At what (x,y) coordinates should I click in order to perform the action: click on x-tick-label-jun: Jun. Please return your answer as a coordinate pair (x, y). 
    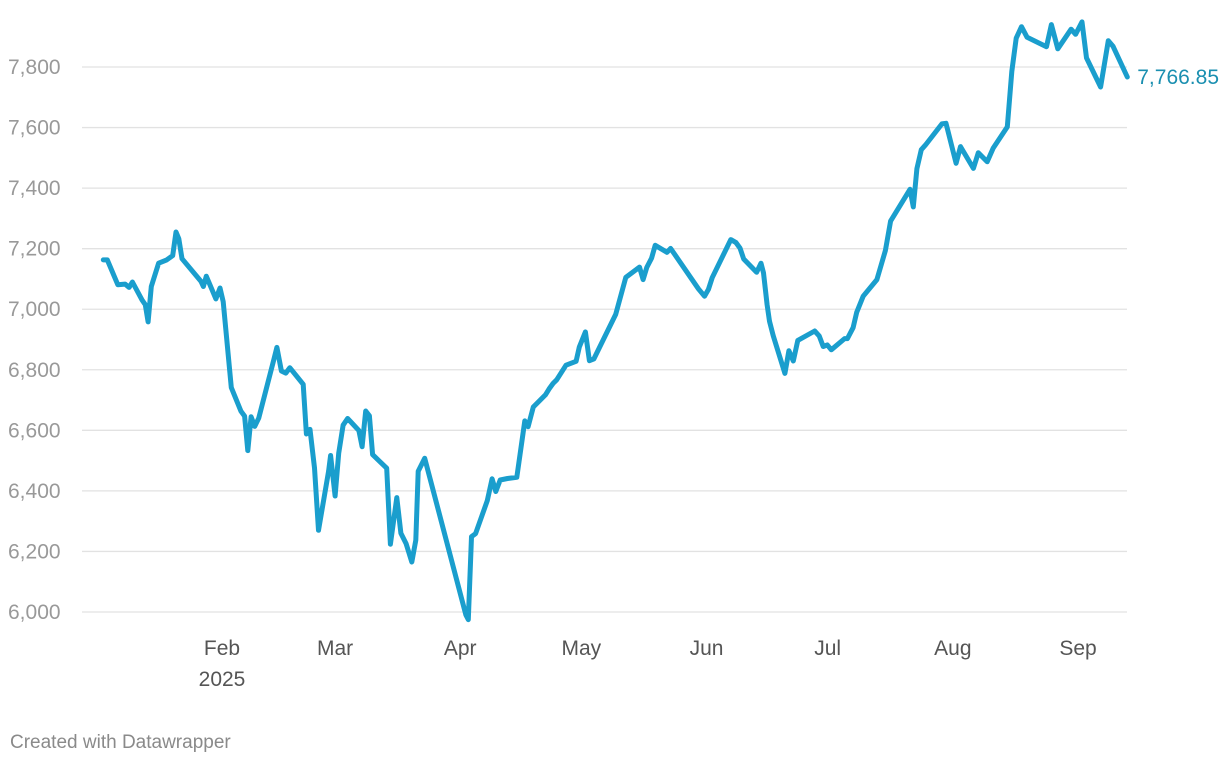
    Looking at the image, I should click on (707, 648).